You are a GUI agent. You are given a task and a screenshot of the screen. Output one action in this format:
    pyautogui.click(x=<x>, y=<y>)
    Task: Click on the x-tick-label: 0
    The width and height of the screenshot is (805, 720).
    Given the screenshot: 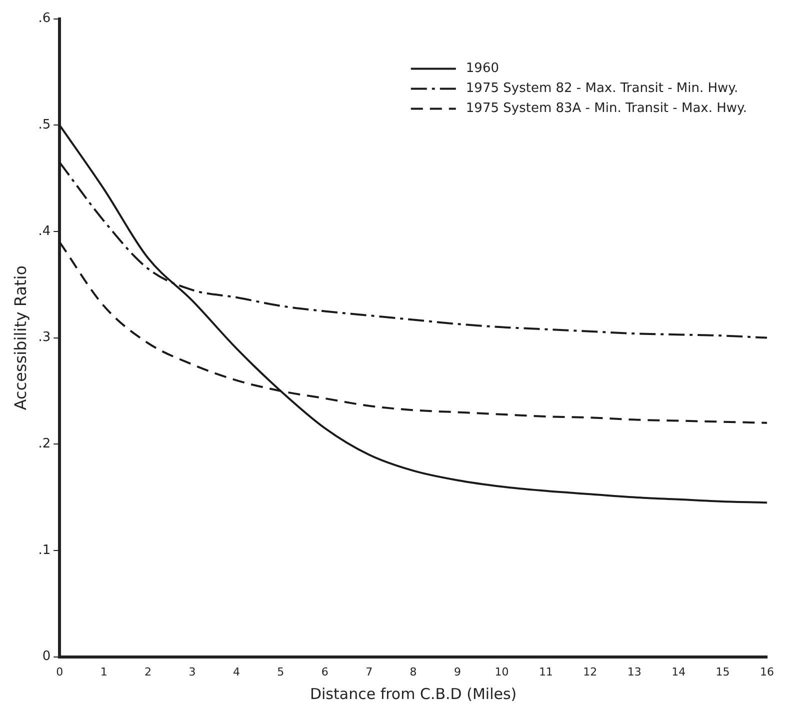 What is the action you would take?
    pyautogui.click(x=60, y=671)
    